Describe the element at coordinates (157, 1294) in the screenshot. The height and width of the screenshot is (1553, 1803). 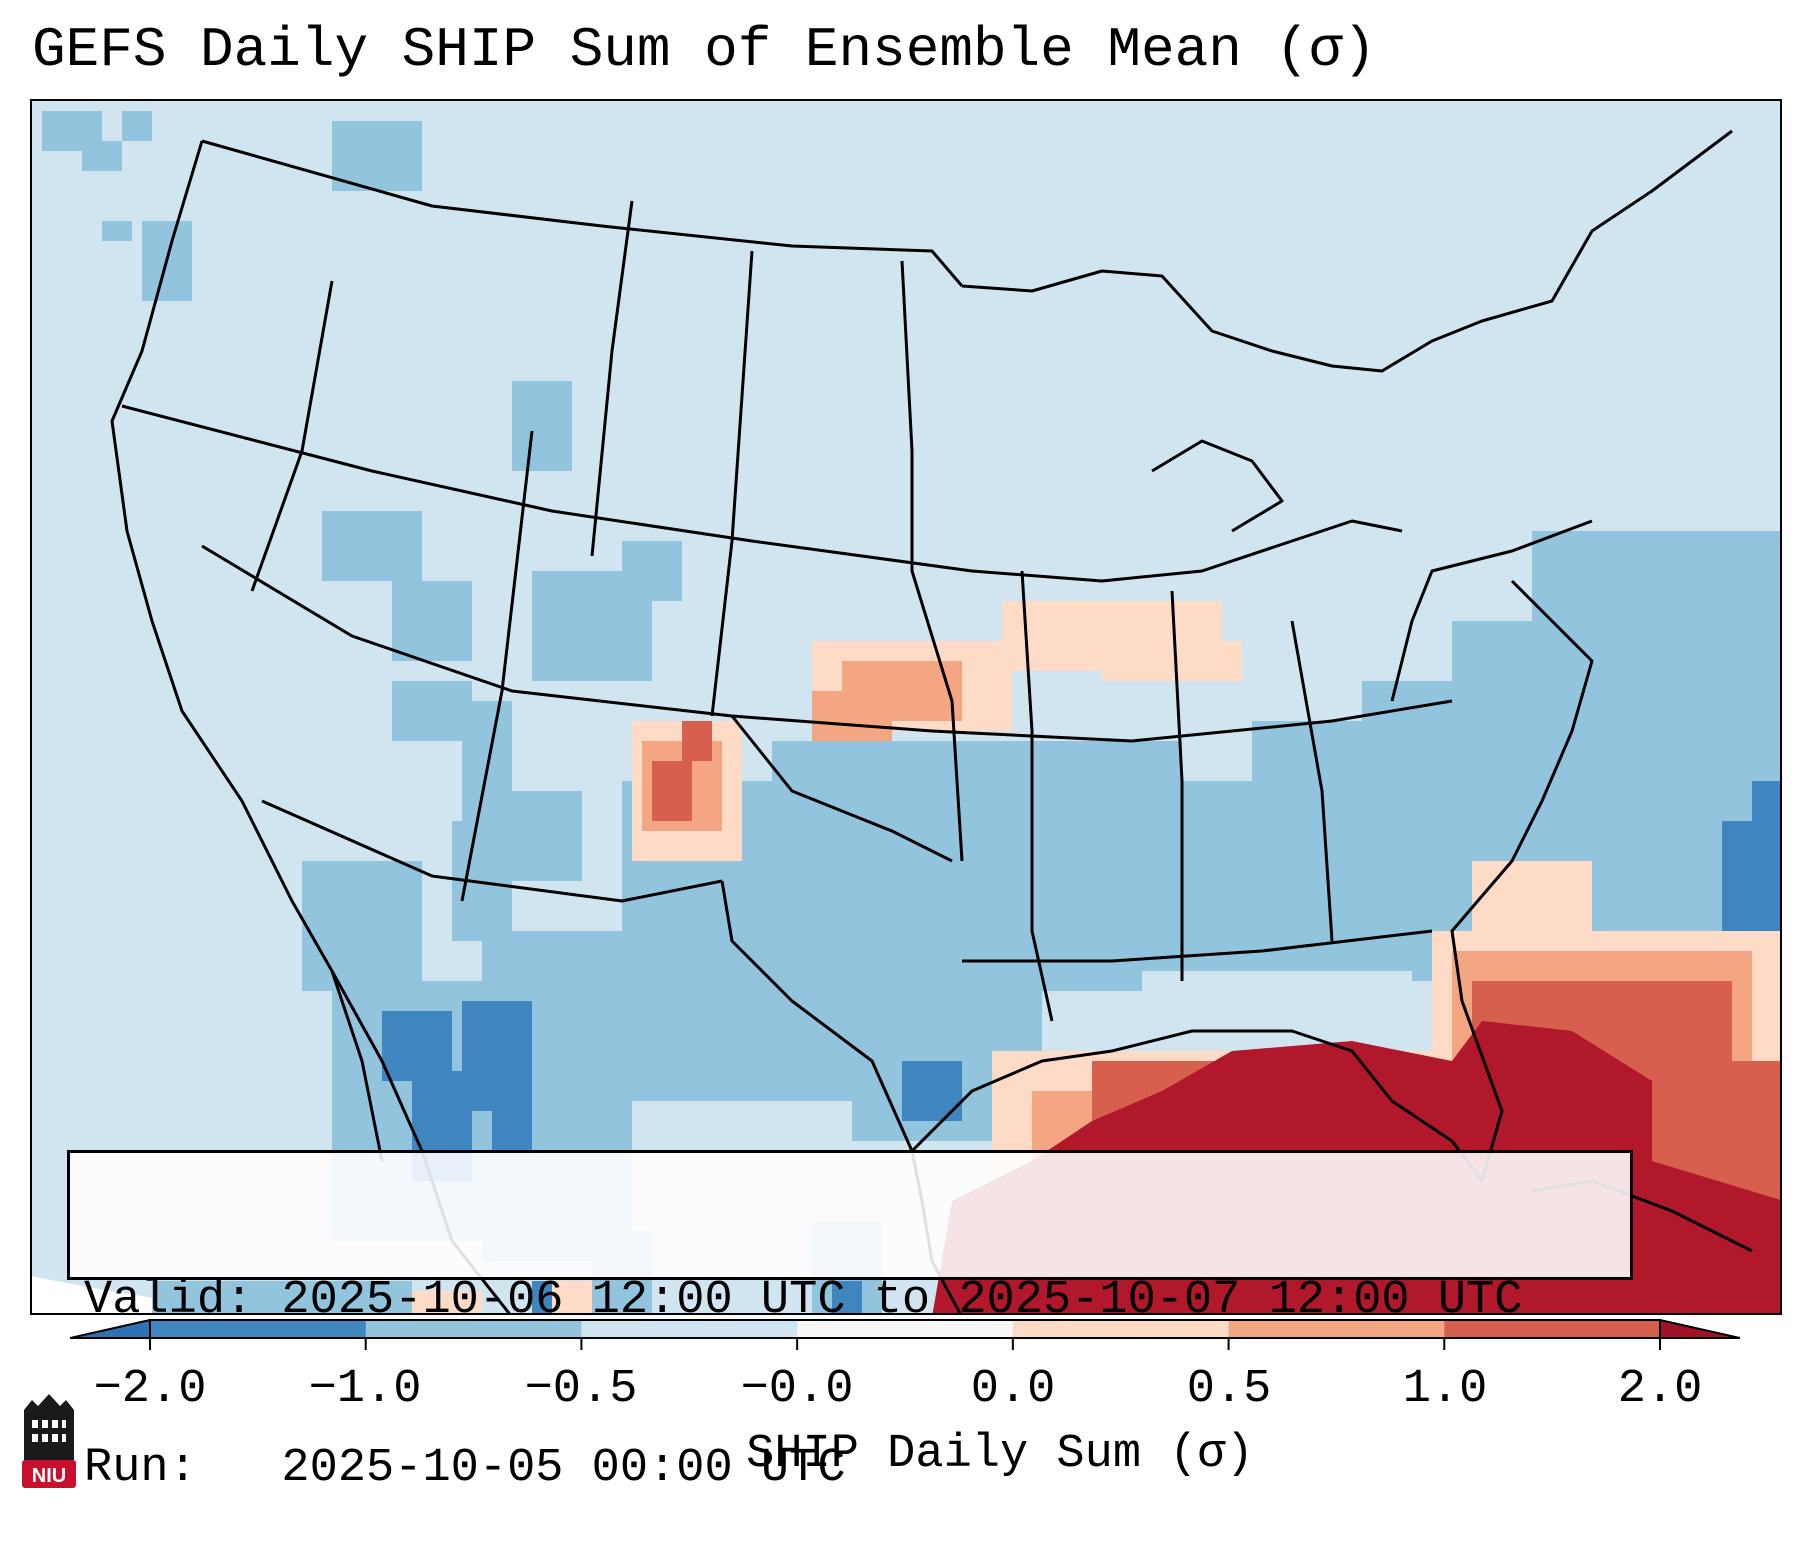
I see `projection-edge` at that location.